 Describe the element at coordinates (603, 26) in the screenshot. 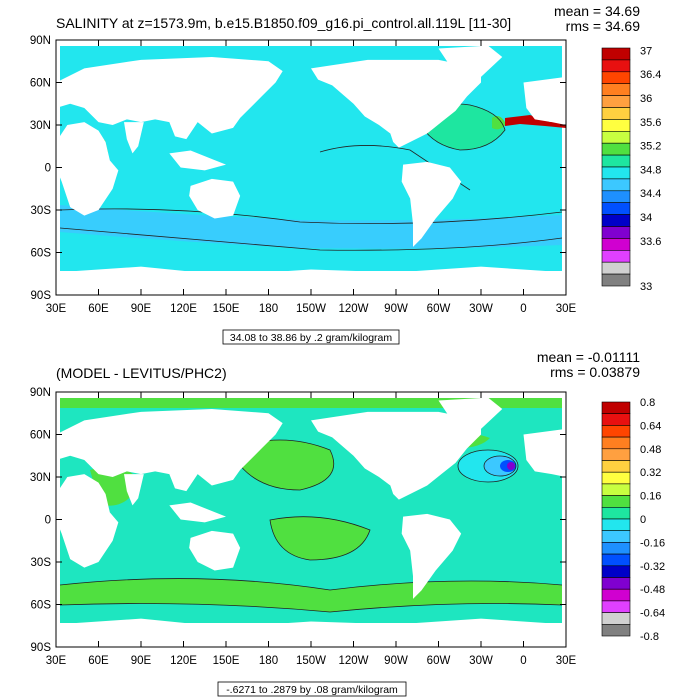

I see `rms-label: rms = 34.69` at that location.